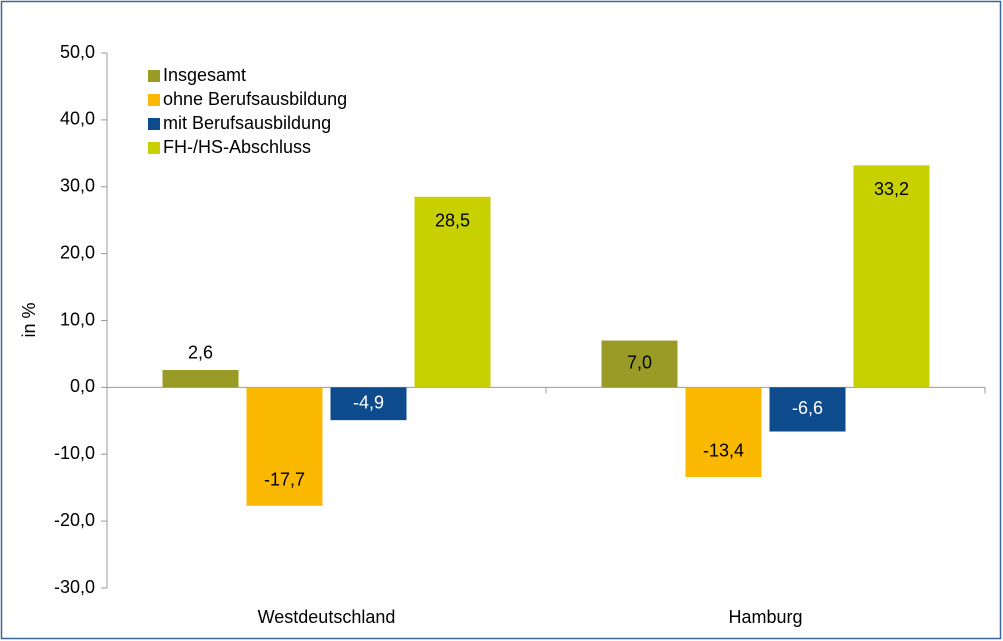 This screenshot has width=1003, height=641. Describe the element at coordinates (284, 479) in the screenshot. I see `data-label: -17,7` at that location.